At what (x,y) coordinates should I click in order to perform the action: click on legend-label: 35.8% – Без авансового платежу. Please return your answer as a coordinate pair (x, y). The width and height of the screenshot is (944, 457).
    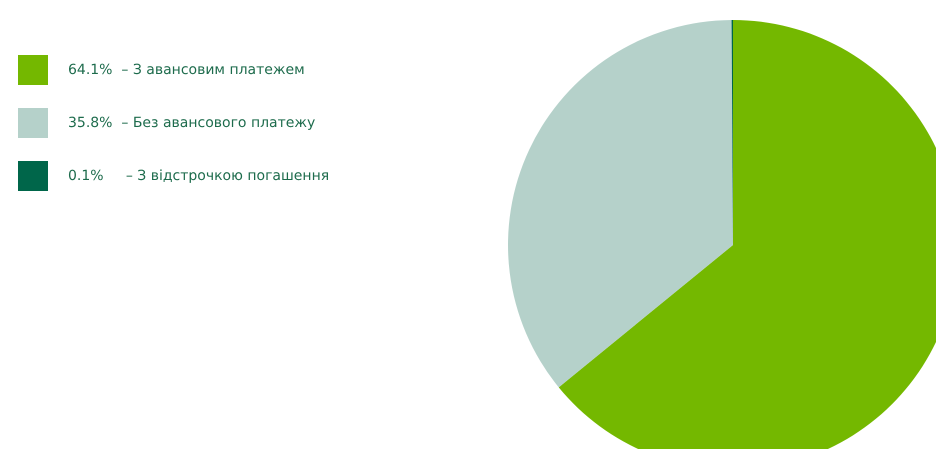
    Looking at the image, I should click on (192, 123).